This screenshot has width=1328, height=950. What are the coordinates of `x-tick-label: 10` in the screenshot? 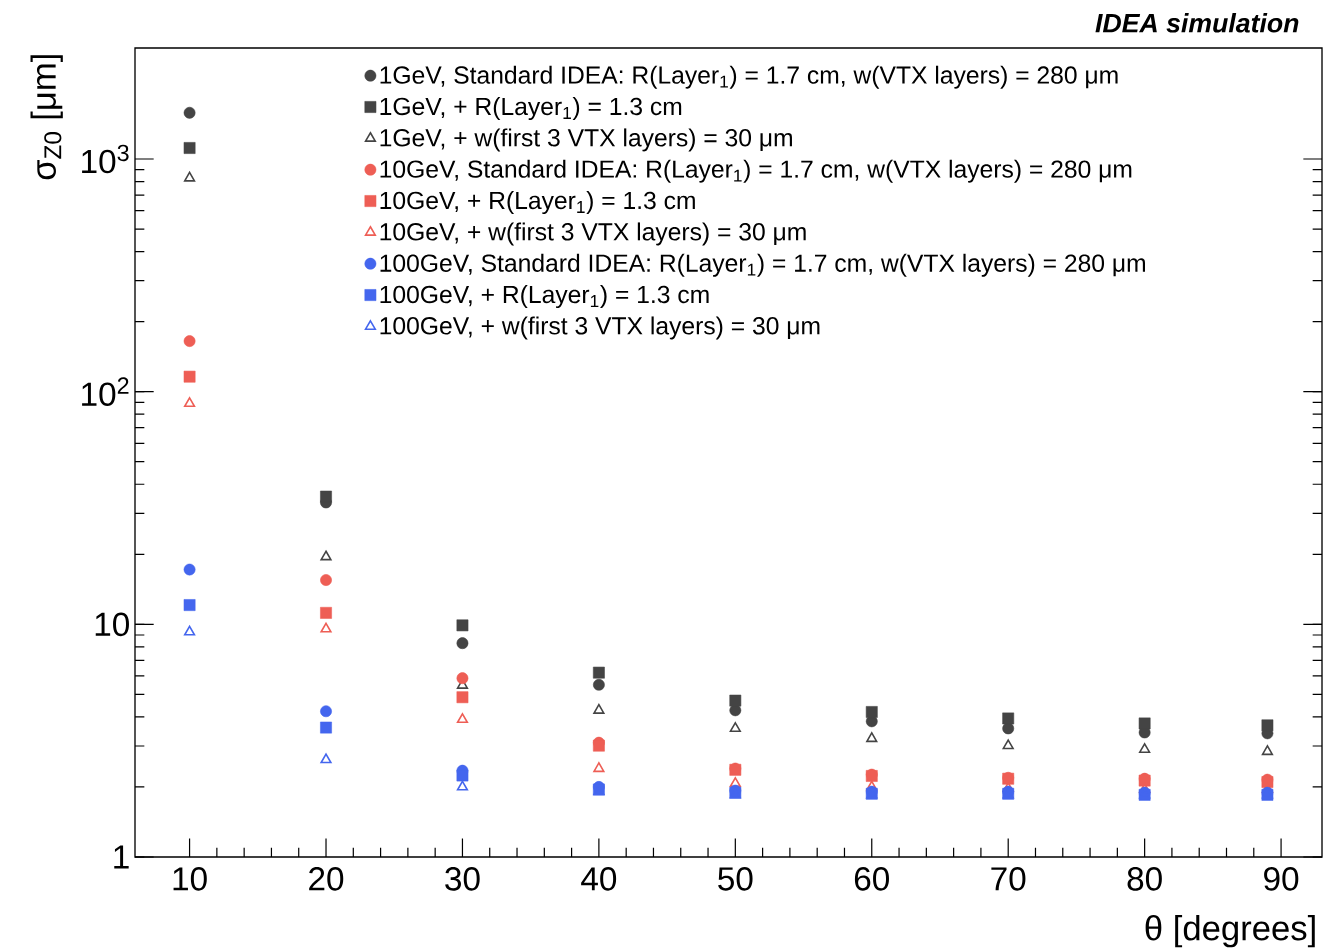 It's located at (190, 879).